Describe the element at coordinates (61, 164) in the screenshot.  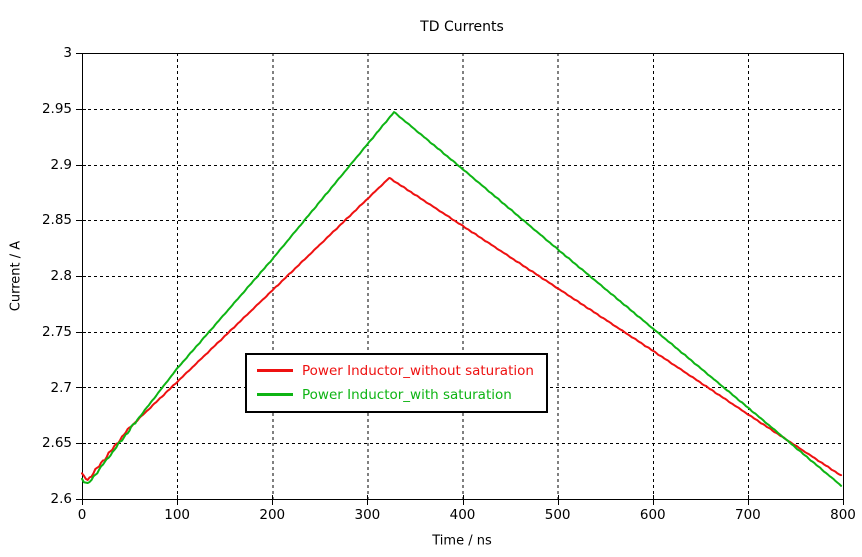
I see `y-tick-label: 2.9` at that location.